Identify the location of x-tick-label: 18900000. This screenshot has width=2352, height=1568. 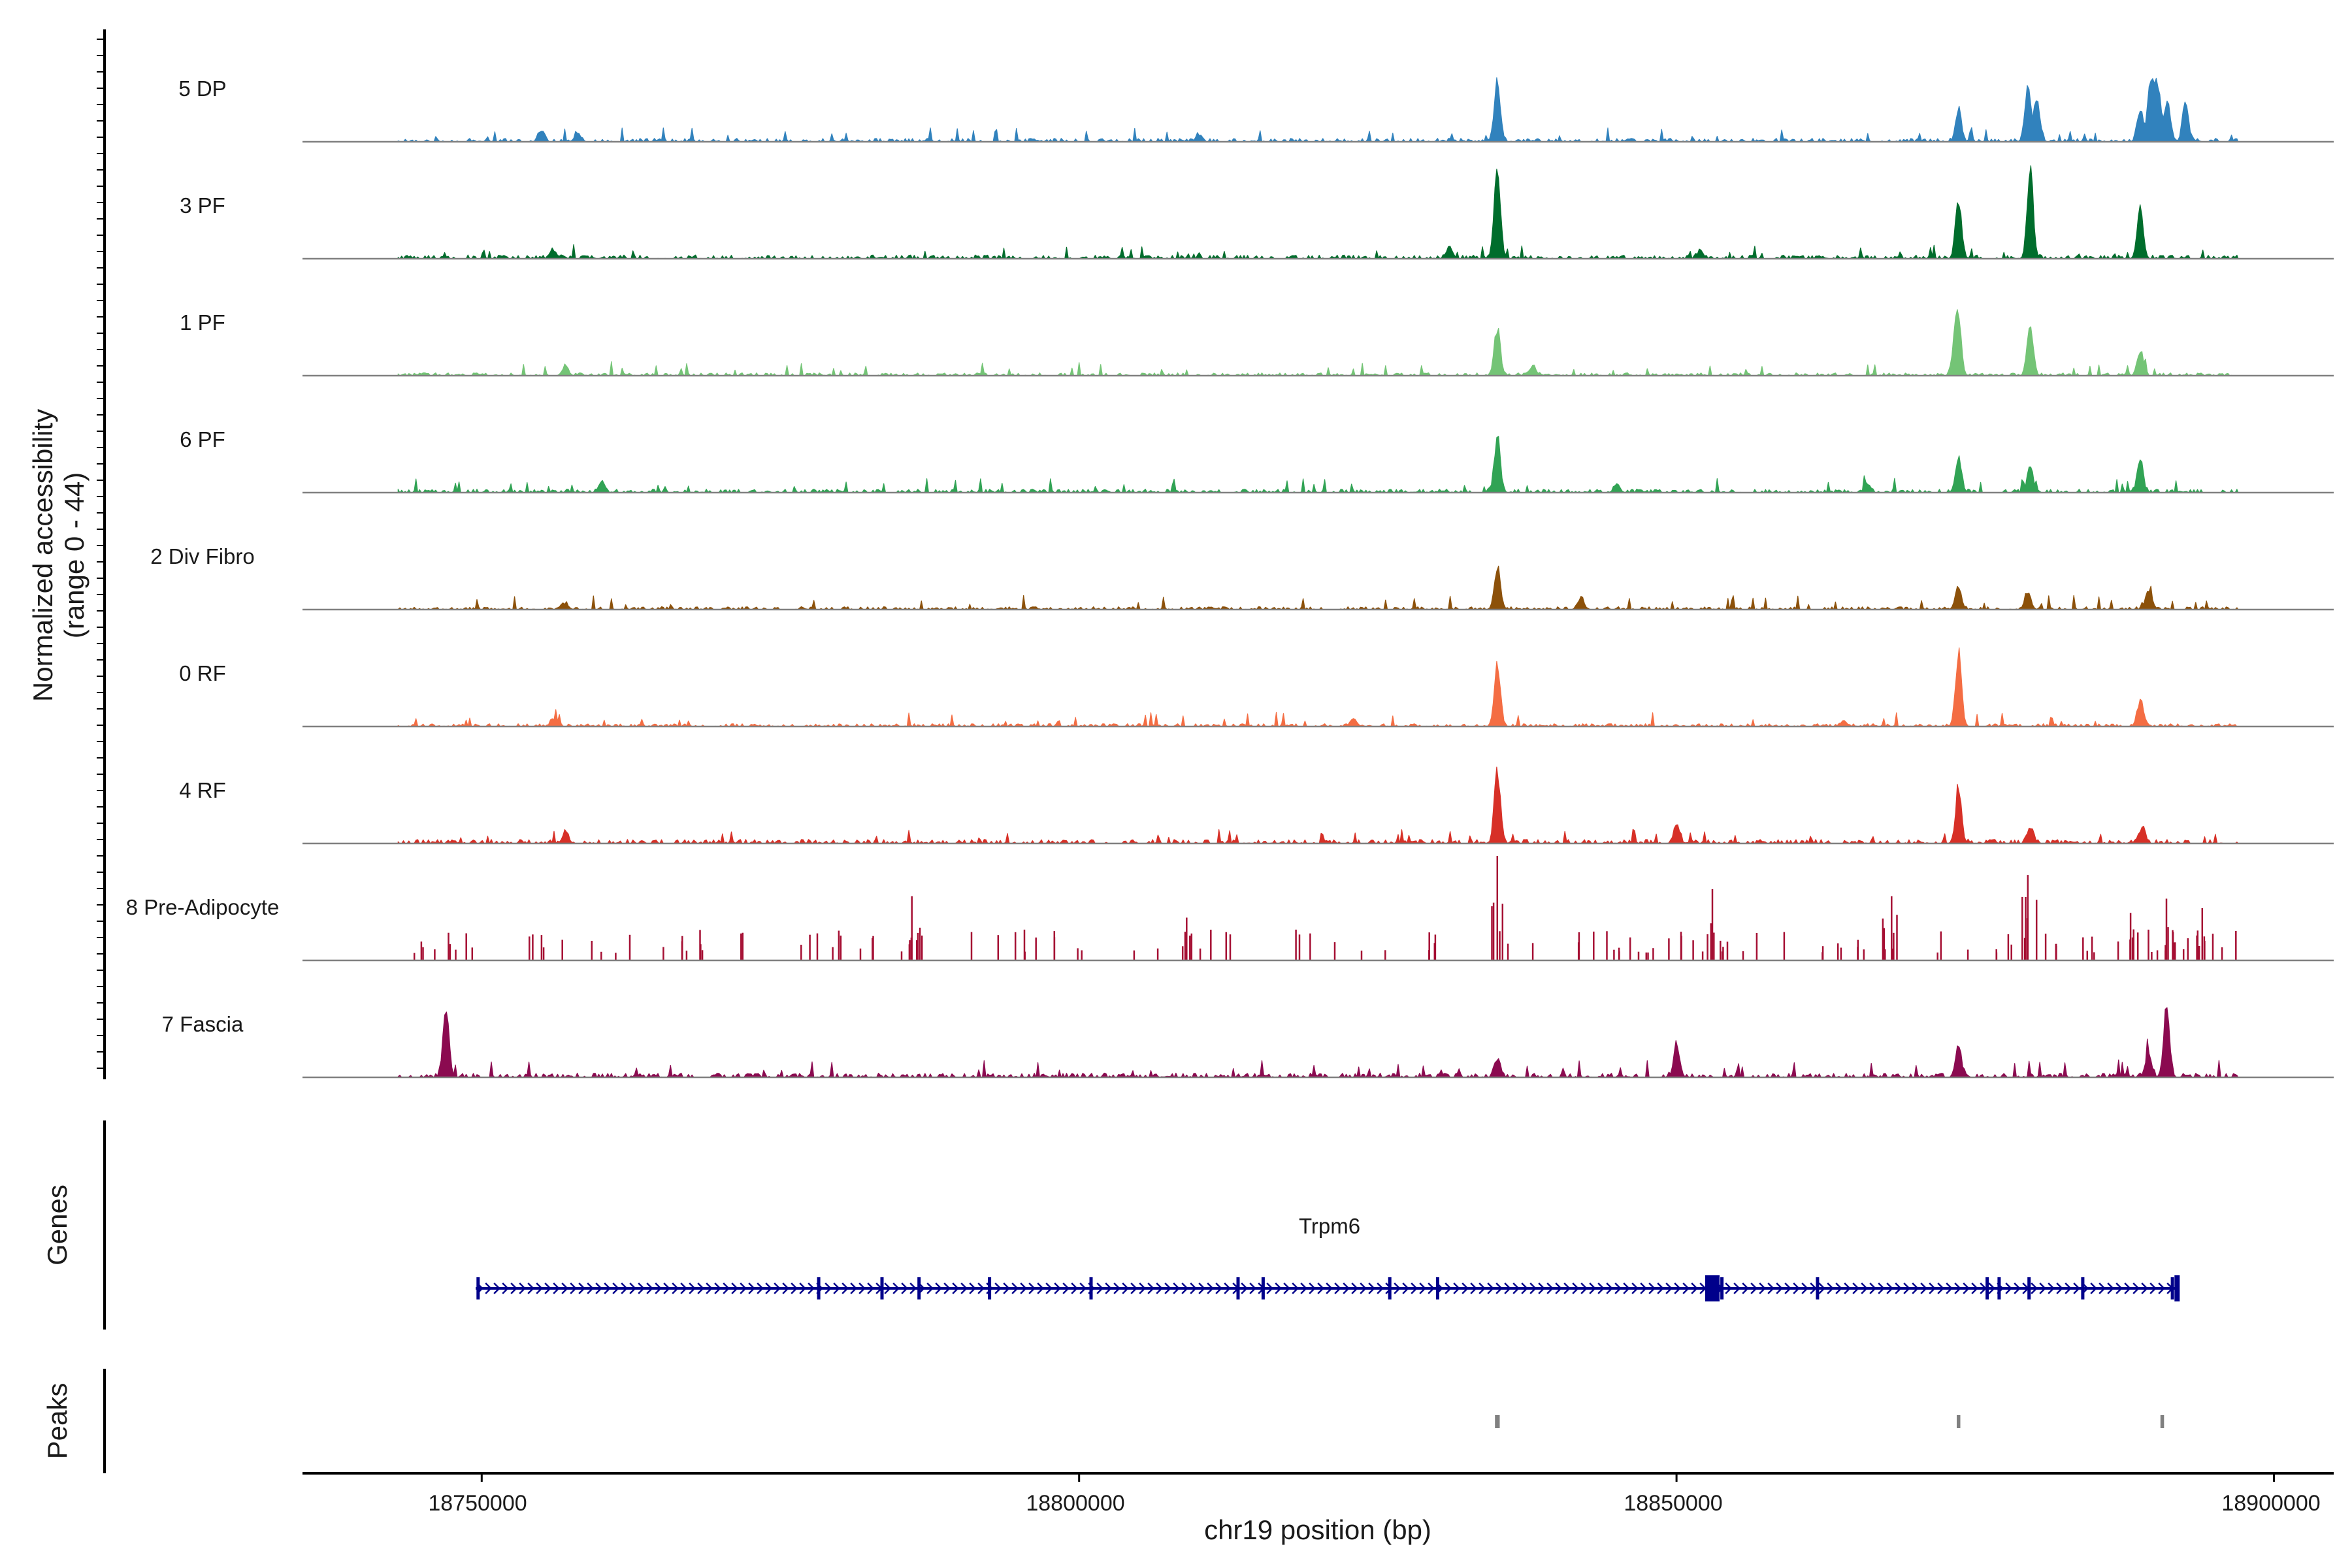
(2270, 1503).